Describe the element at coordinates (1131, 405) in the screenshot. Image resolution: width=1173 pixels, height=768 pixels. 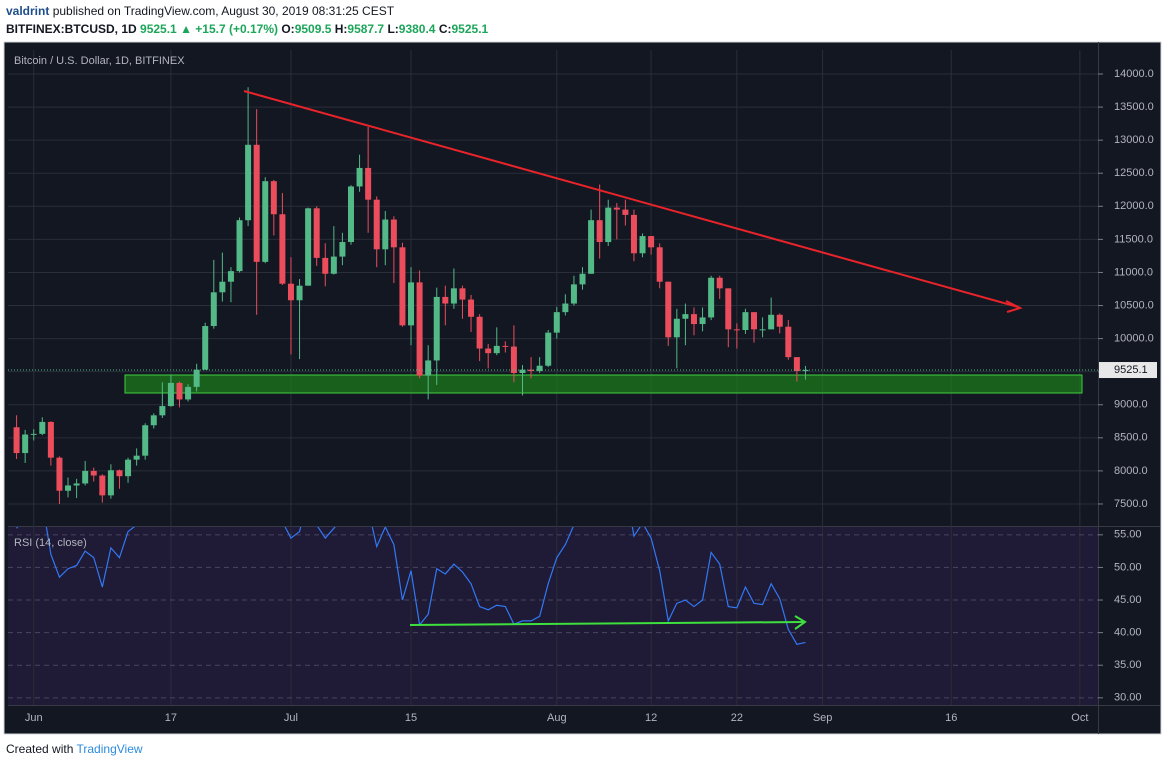
I see `y-tick-label: 9000.0` at that location.